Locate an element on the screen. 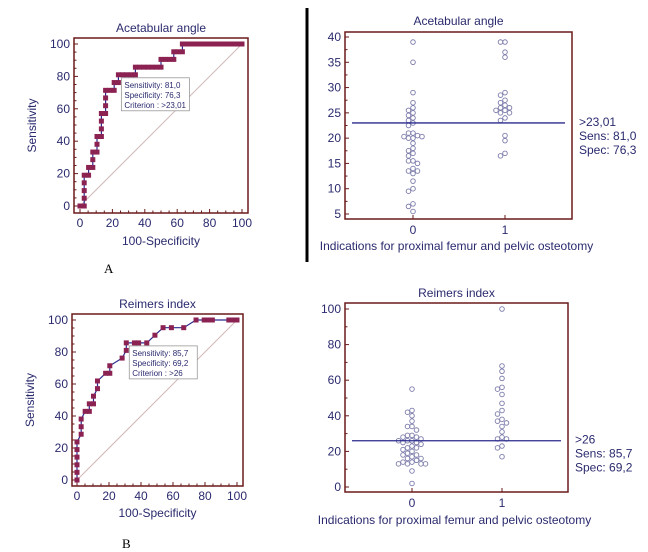  y-tick-label: 25 is located at coordinates (335, 113).